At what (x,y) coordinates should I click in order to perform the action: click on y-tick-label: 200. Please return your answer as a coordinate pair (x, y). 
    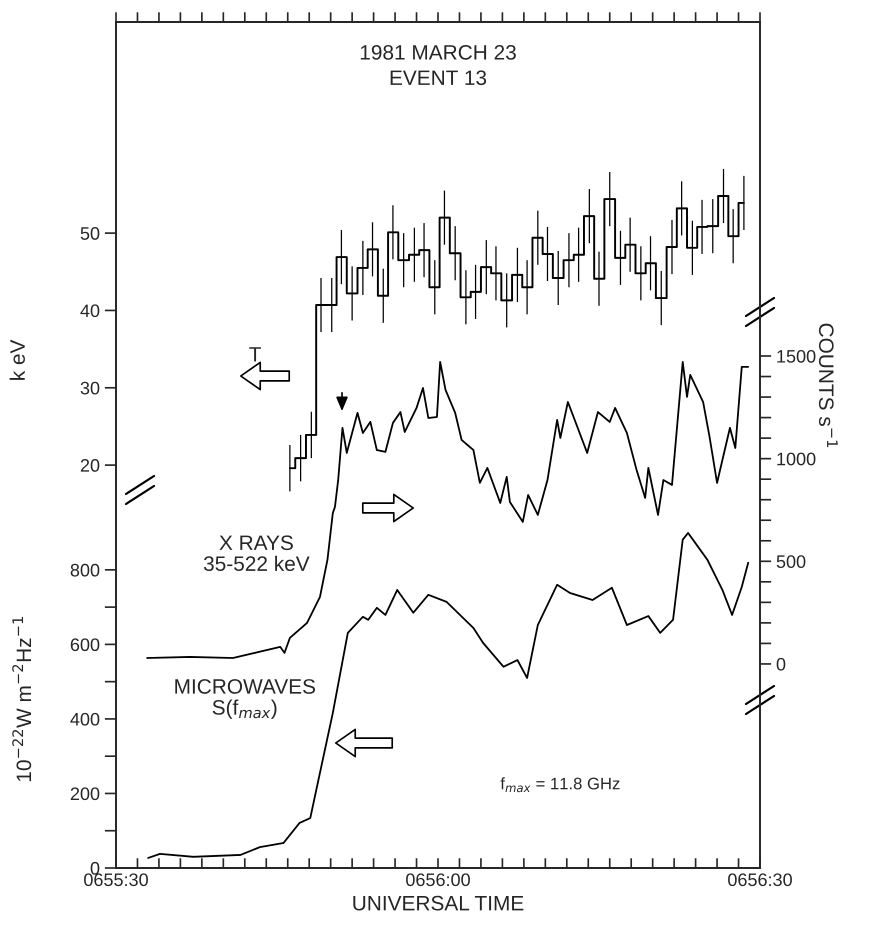
    Looking at the image, I should click on (85, 793).